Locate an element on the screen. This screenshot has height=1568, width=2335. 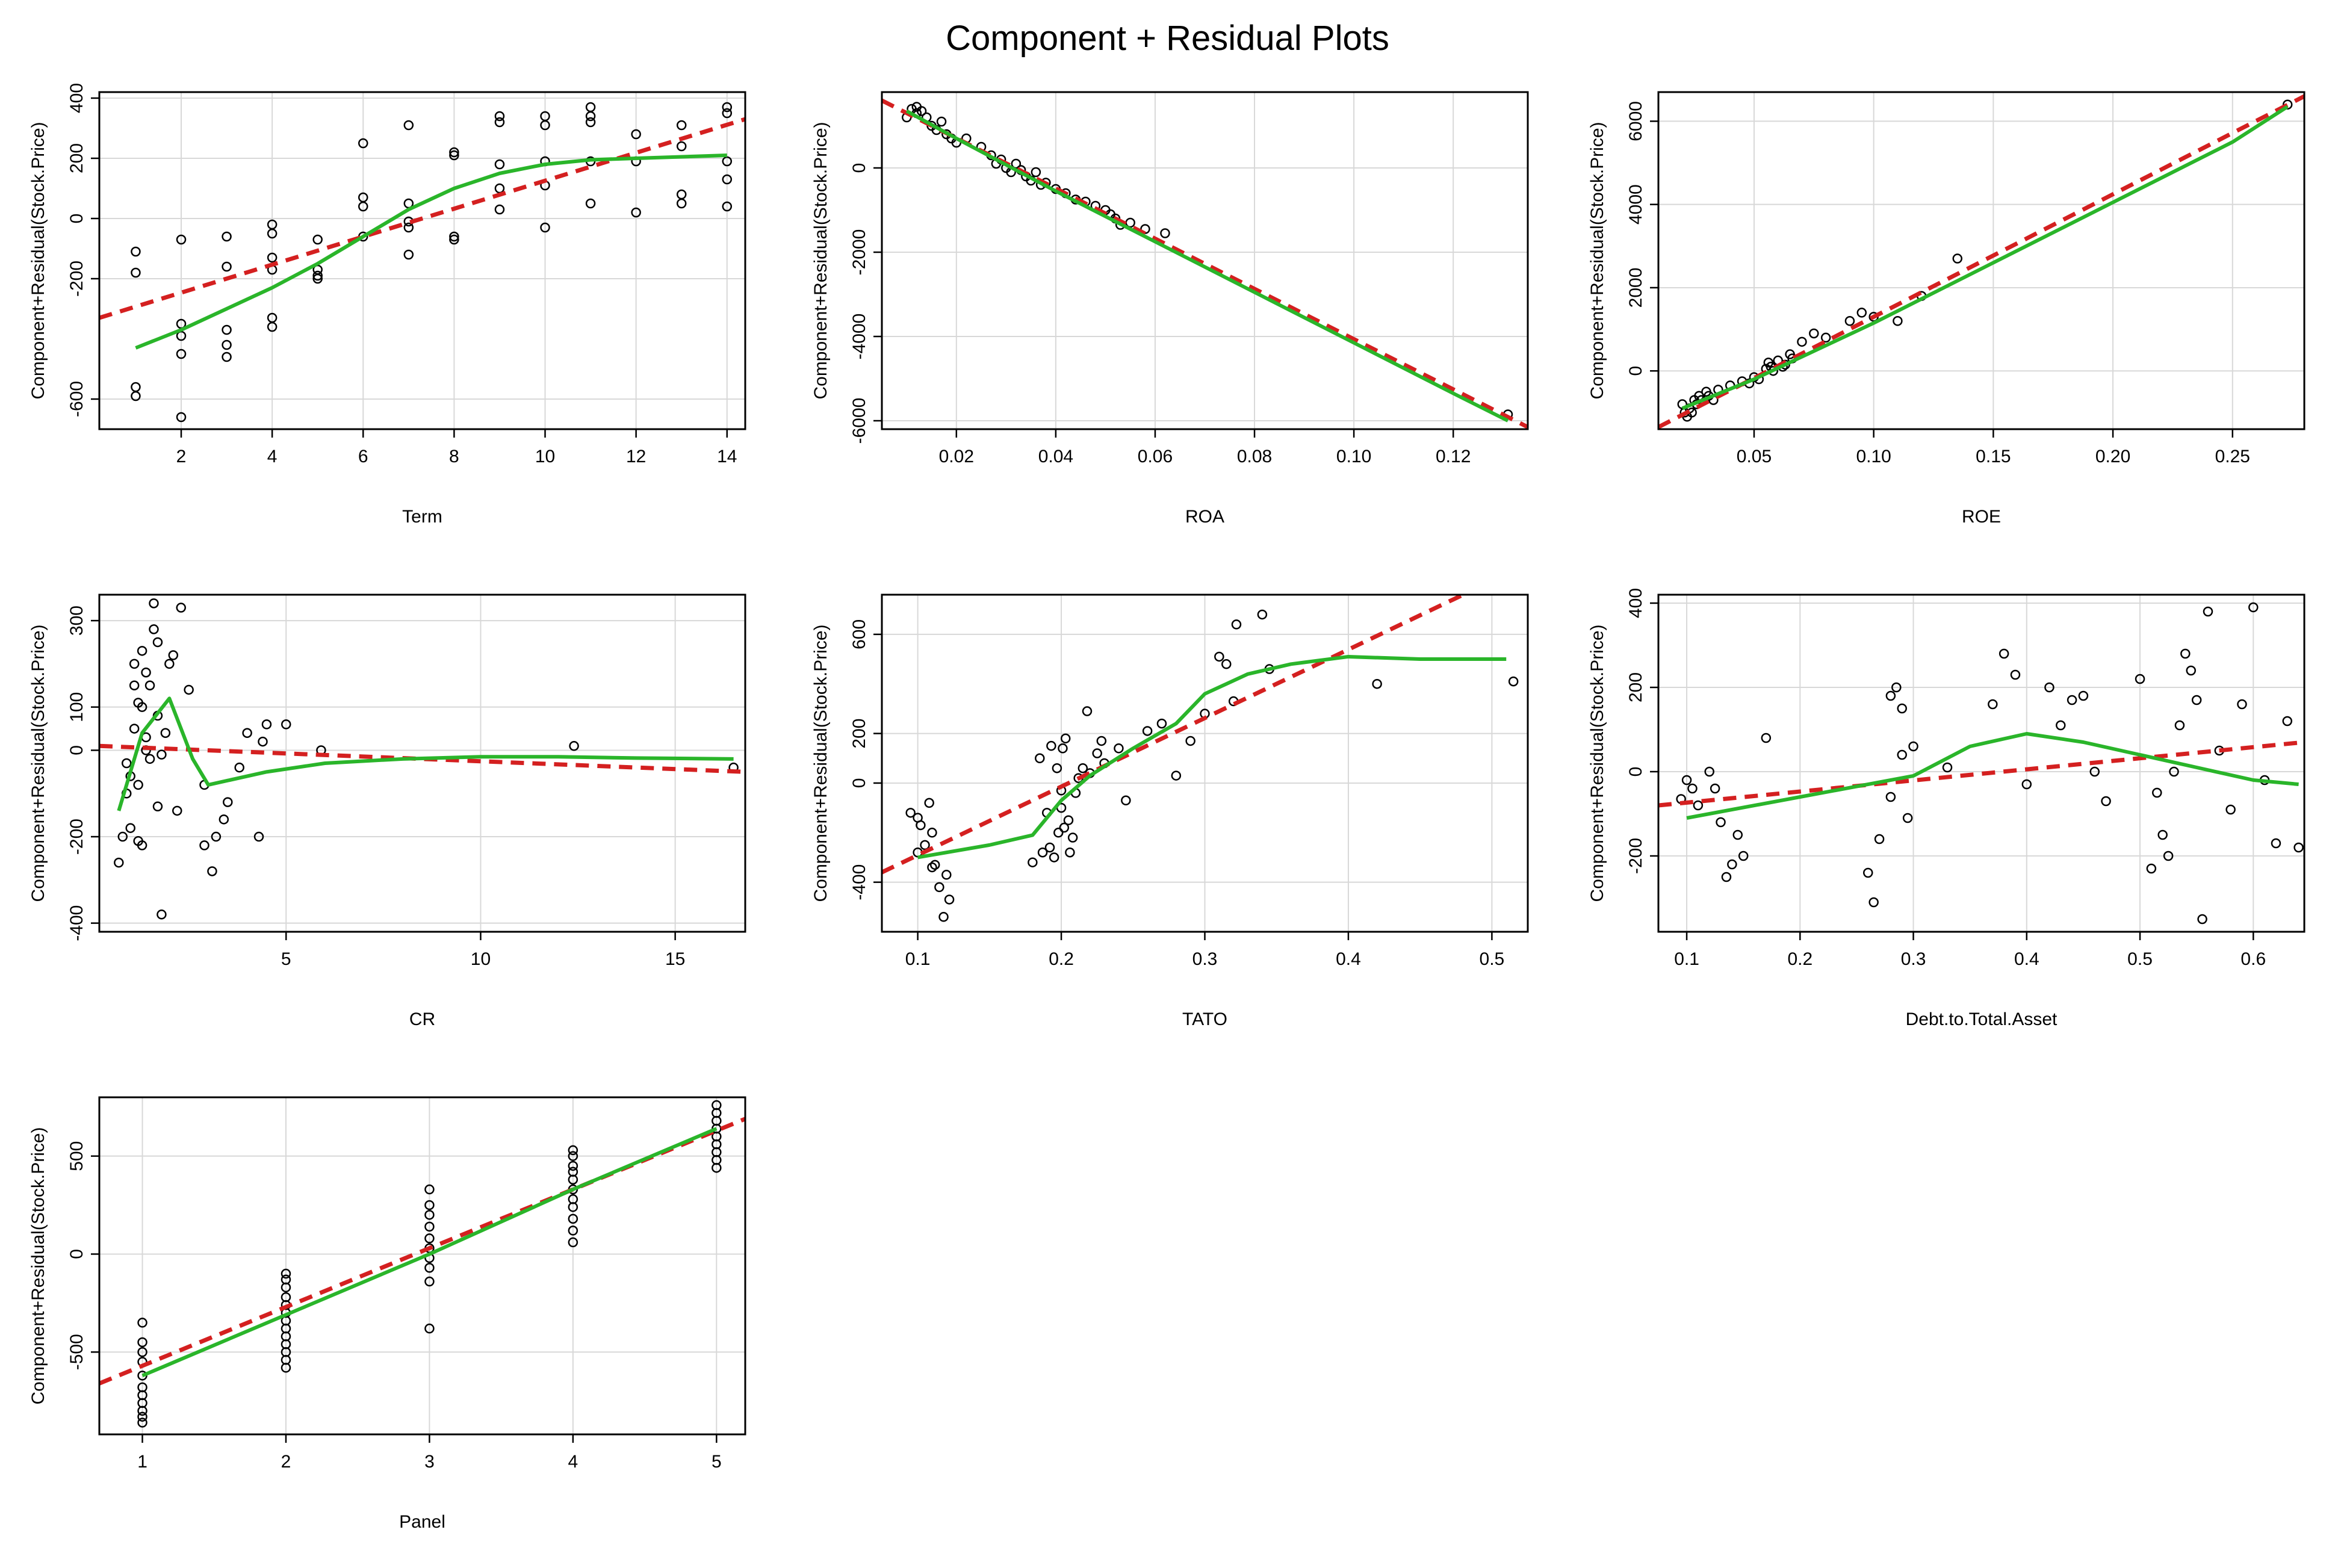
x-axis-title: Panel is located at coordinates (422, 1522).